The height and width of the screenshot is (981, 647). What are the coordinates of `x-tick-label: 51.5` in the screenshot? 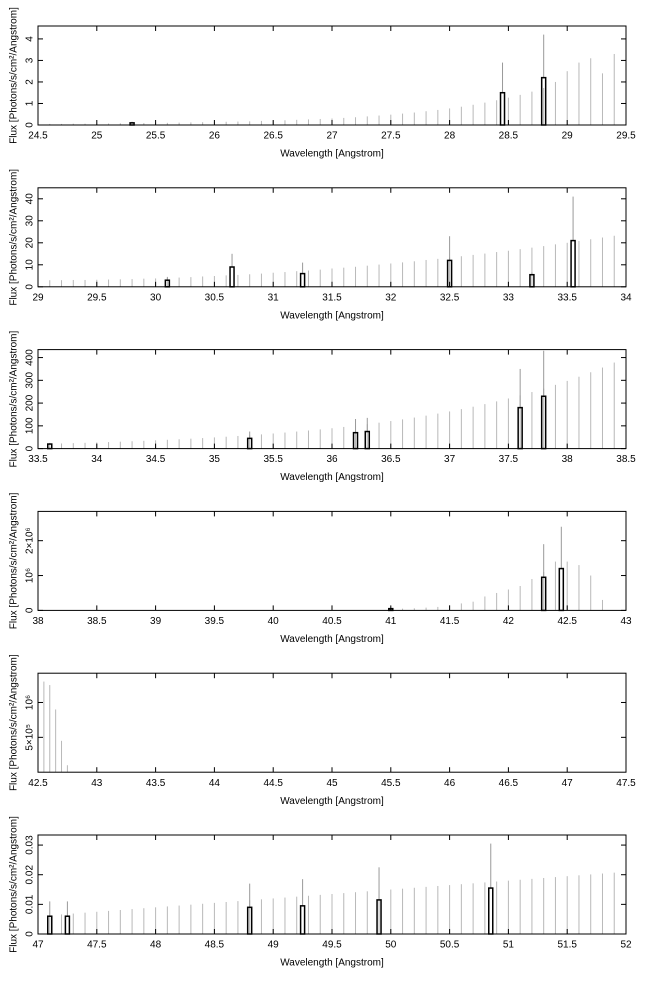 It's located at (567, 945).